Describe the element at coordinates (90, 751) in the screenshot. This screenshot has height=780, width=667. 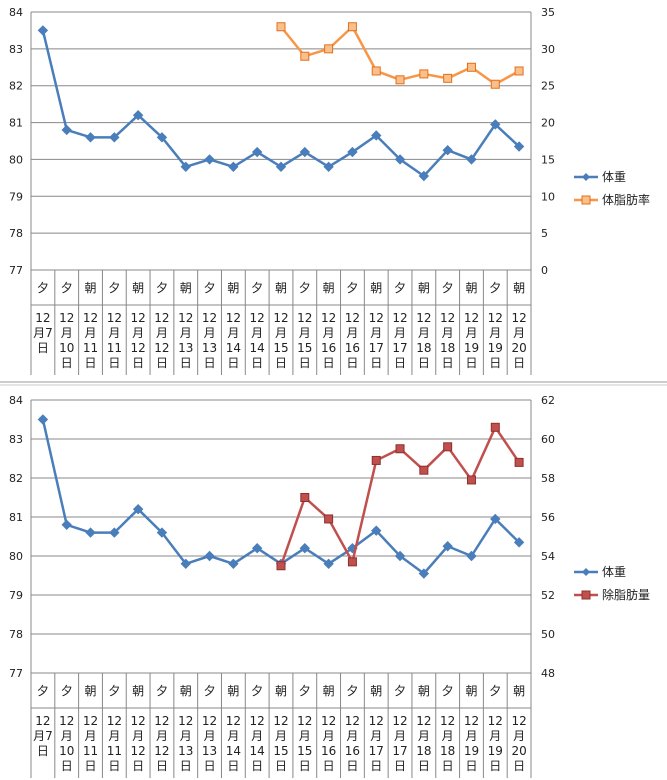
I see `category-date-part: 11` at that location.